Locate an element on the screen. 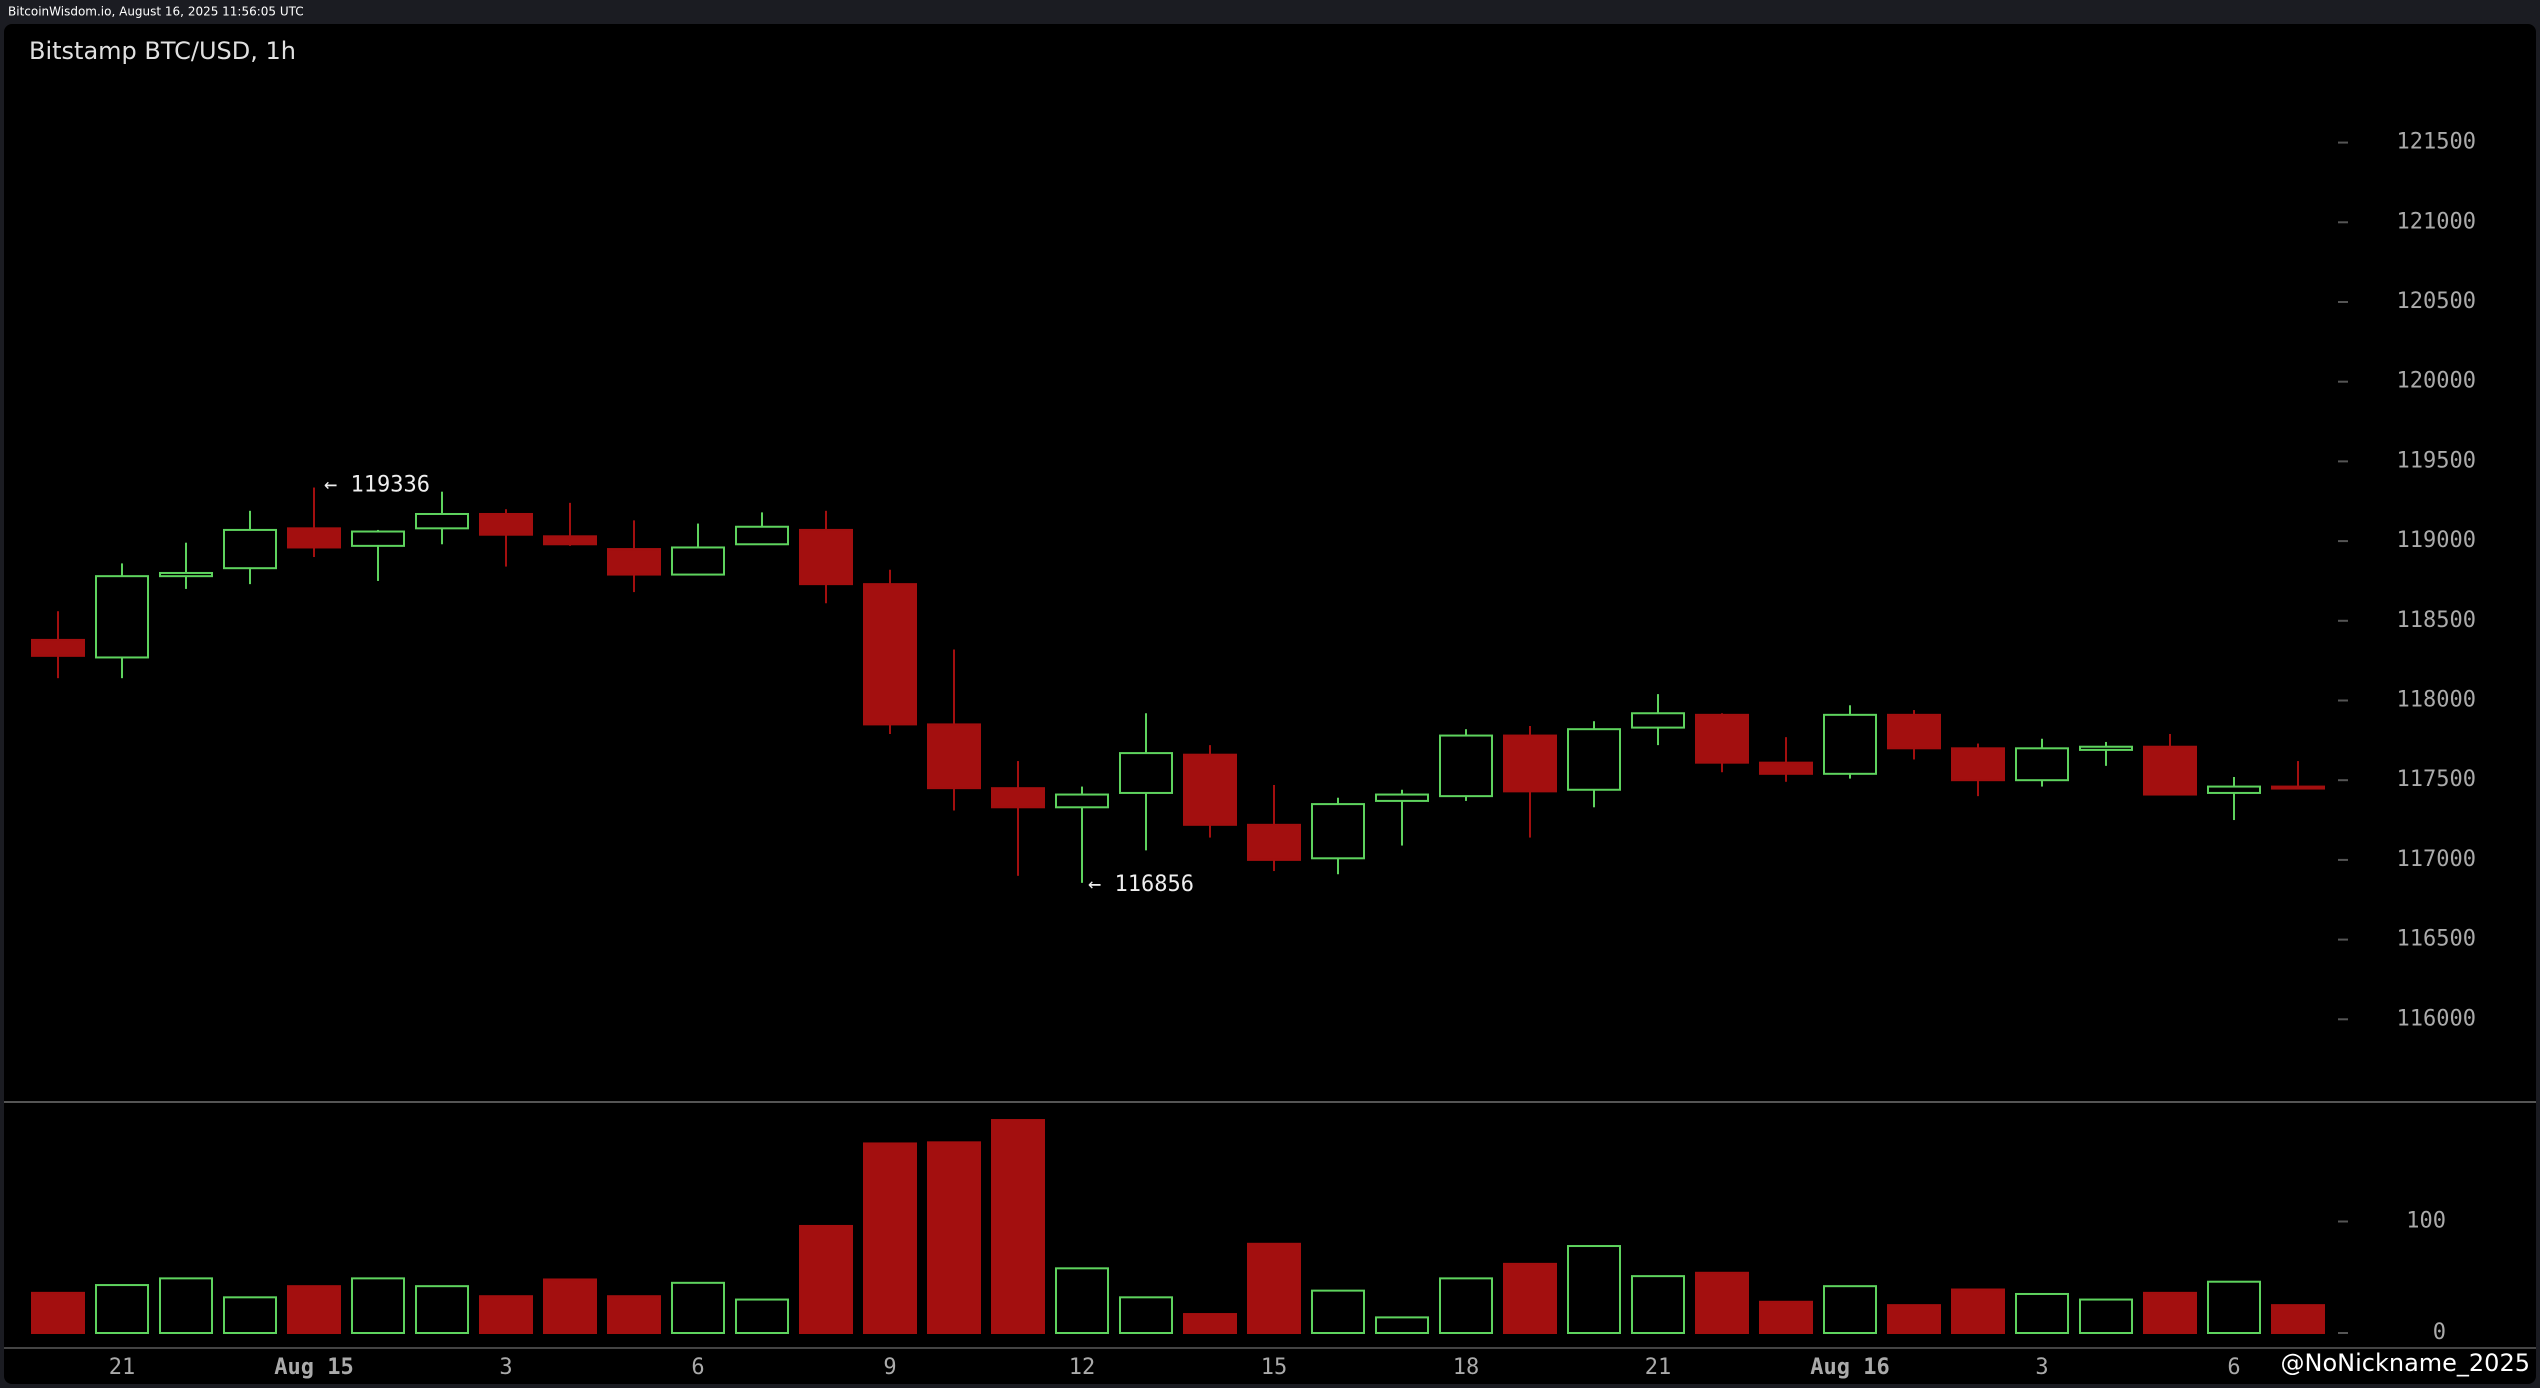 The height and width of the screenshot is (1388, 2540). y-tick-label: 120000 is located at coordinates (2436, 381).